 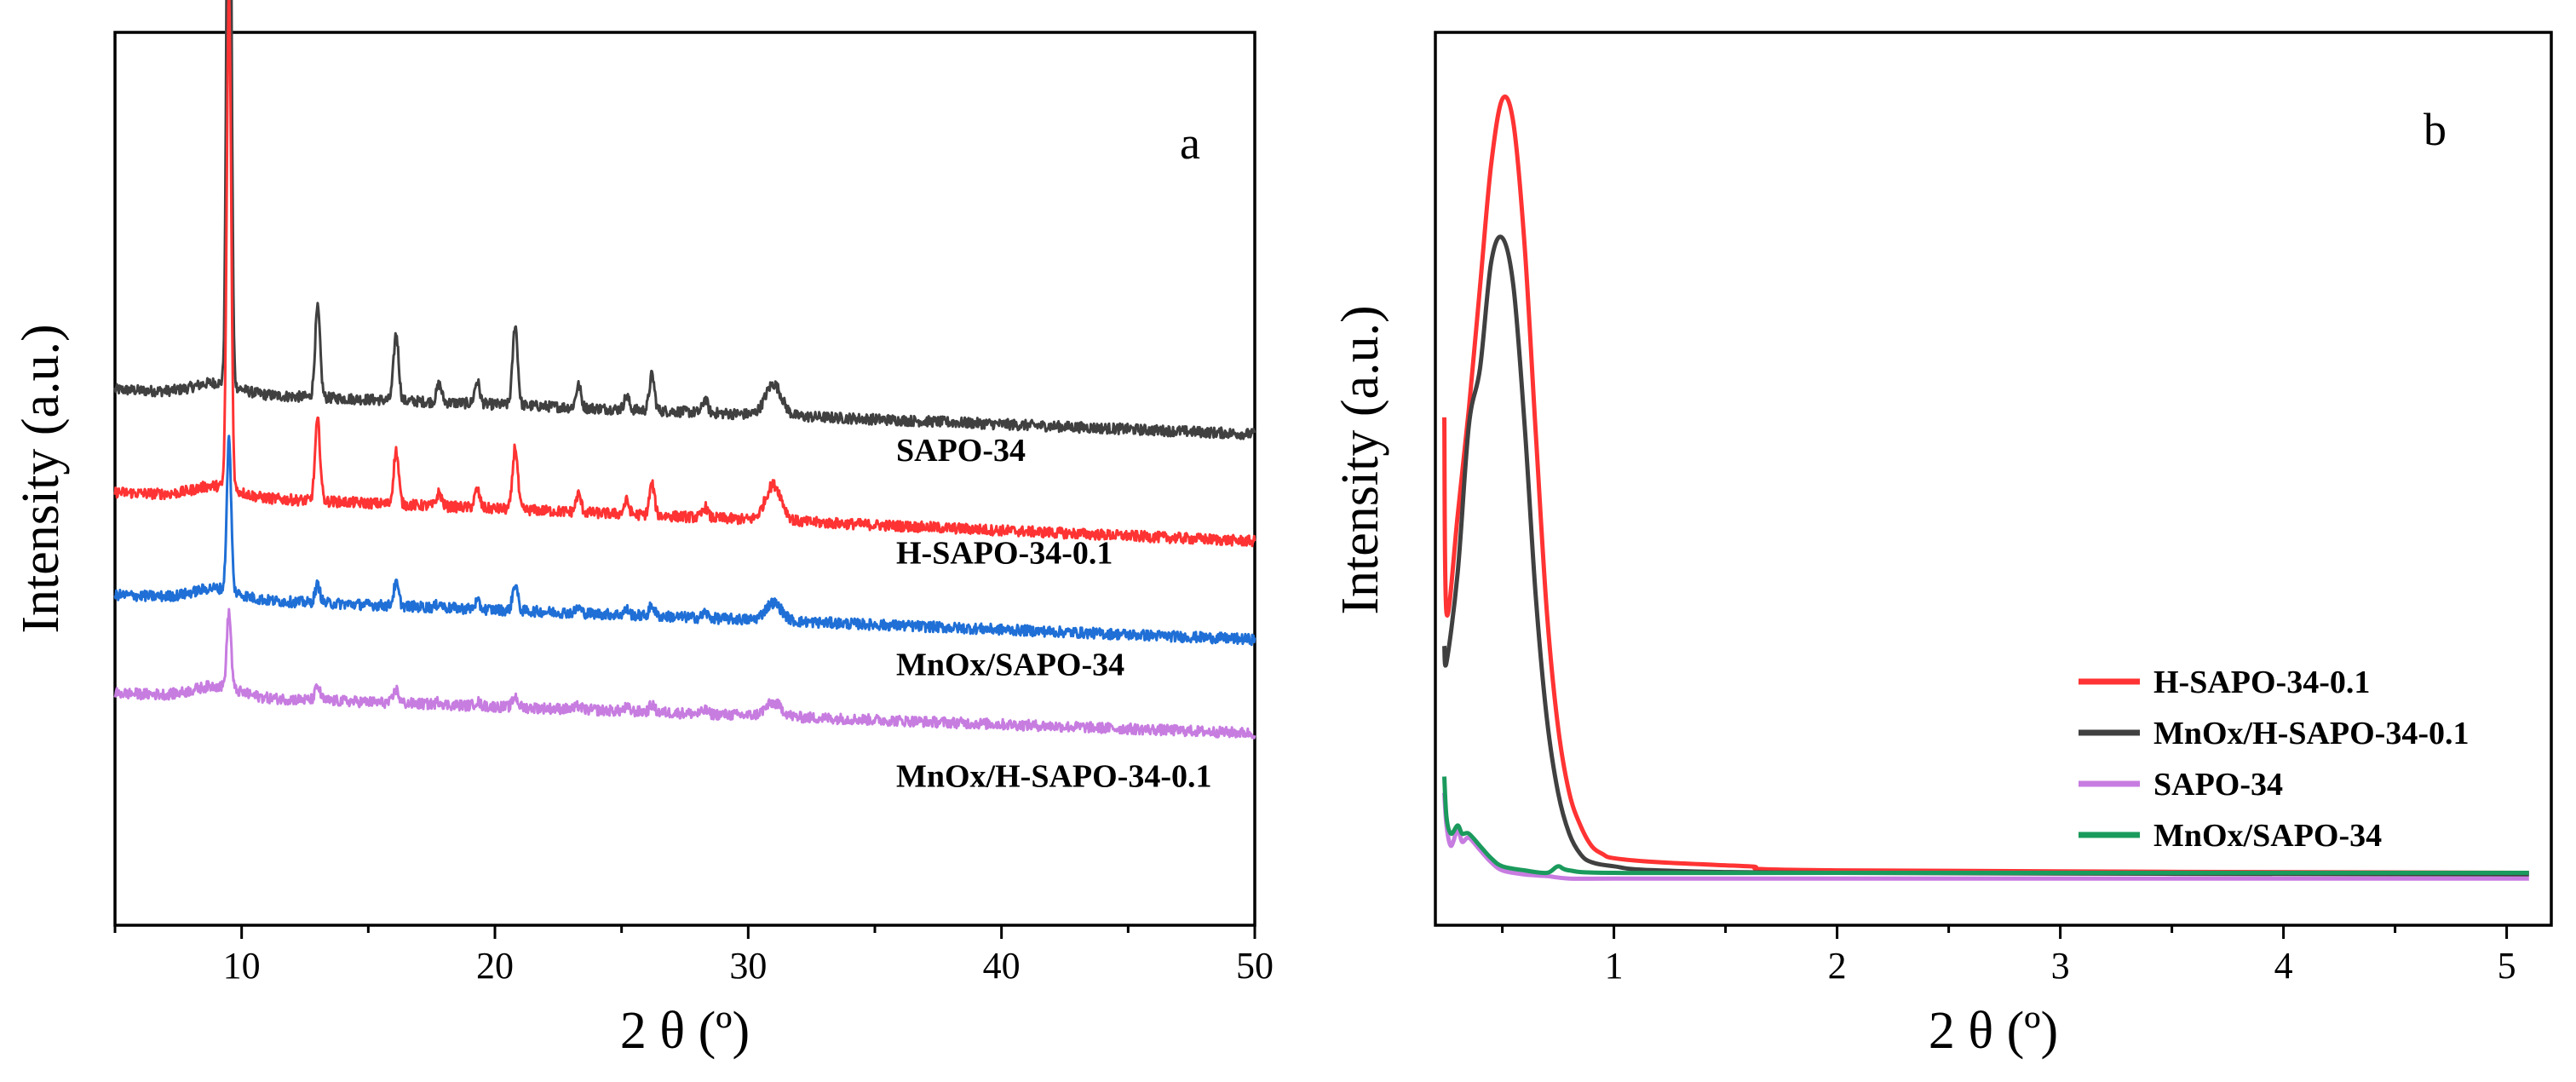 What do you see at coordinates (495, 966) in the screenshot?
I see `panel-a-x-tick-label: 20` at bounding box center [495, 966].